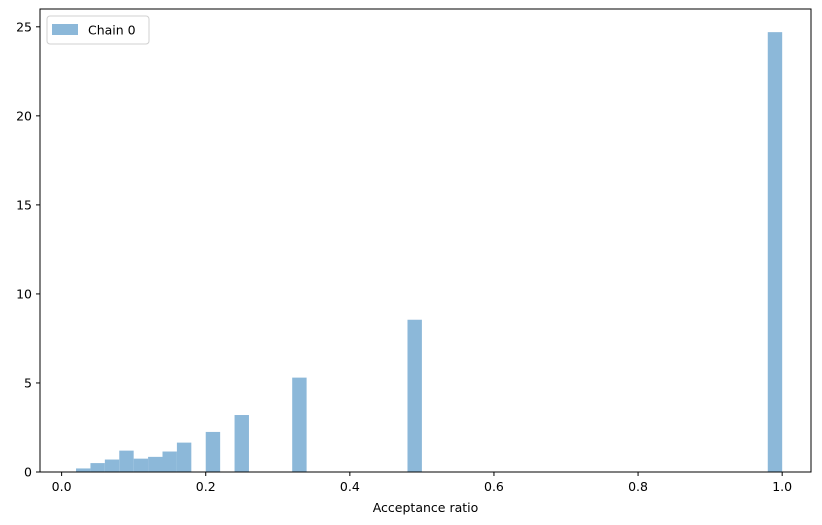 The height and width of the screenshot is (525, 822). I want to click on legend: Chain 0, so click(98, 30).